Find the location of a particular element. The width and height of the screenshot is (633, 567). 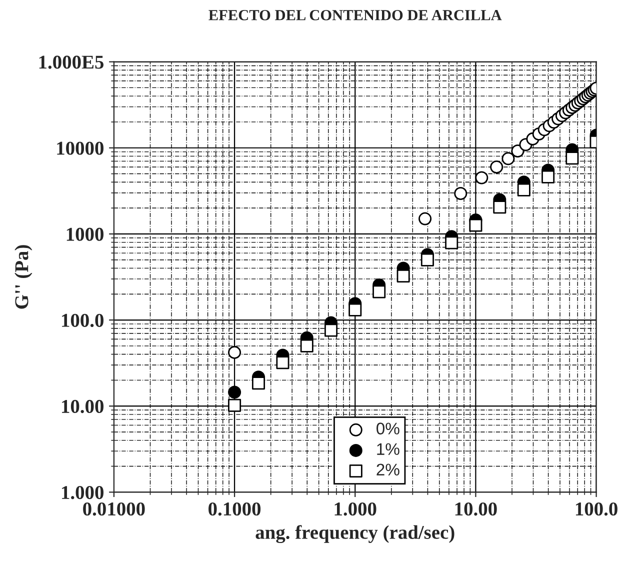

legend-label: 2% is located at coordinates (388, 470).